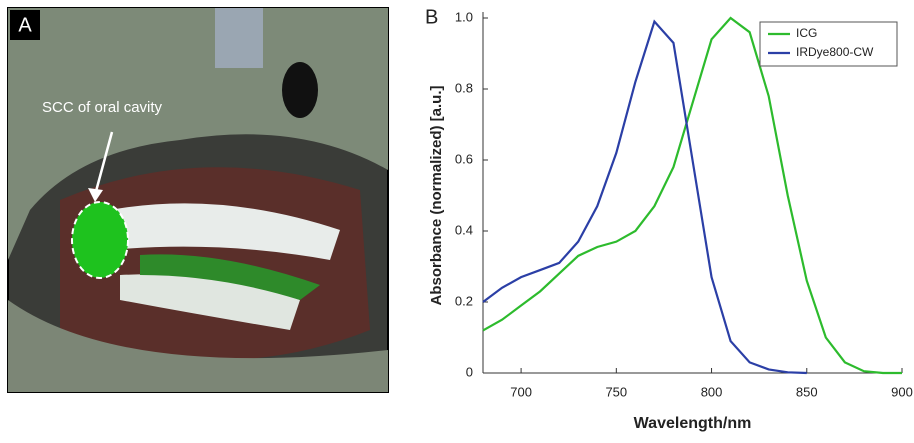 The height and width of the screenshot is (443, 914). I want to click on annotation: SCC of oral cavity, so click(102, 107).